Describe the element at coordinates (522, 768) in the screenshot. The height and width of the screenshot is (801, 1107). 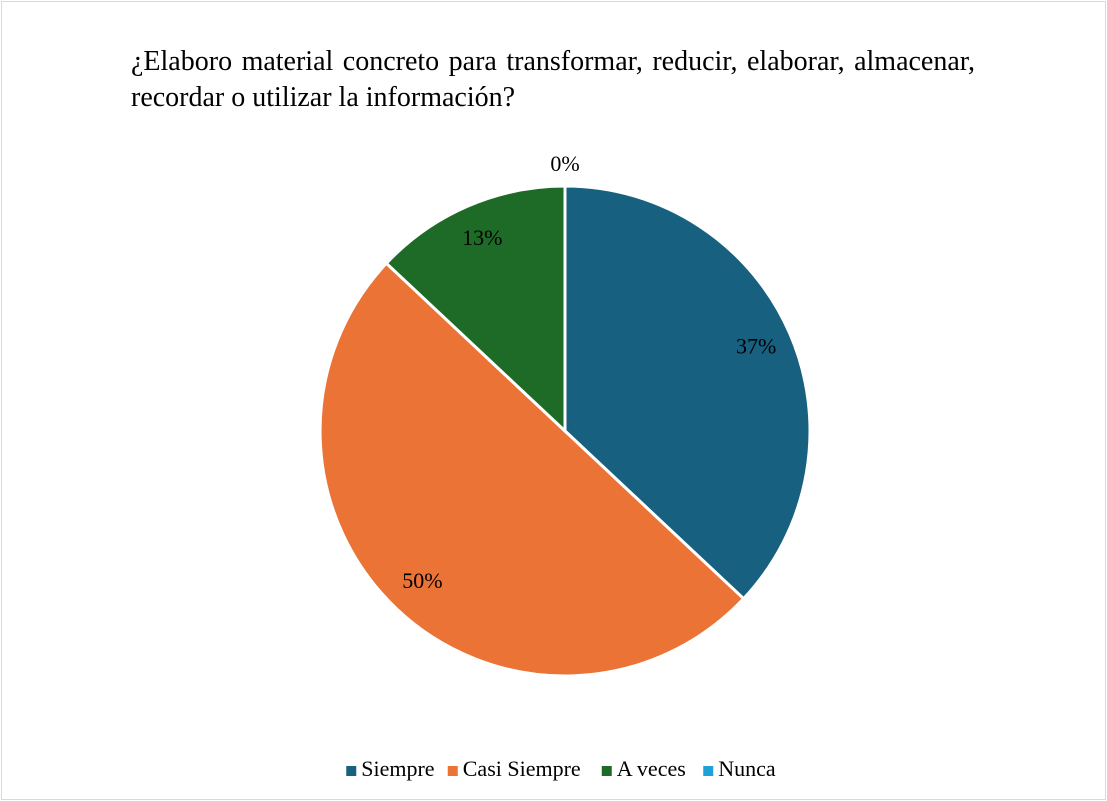
I see `legend-label: Casi Siempre` at that location.